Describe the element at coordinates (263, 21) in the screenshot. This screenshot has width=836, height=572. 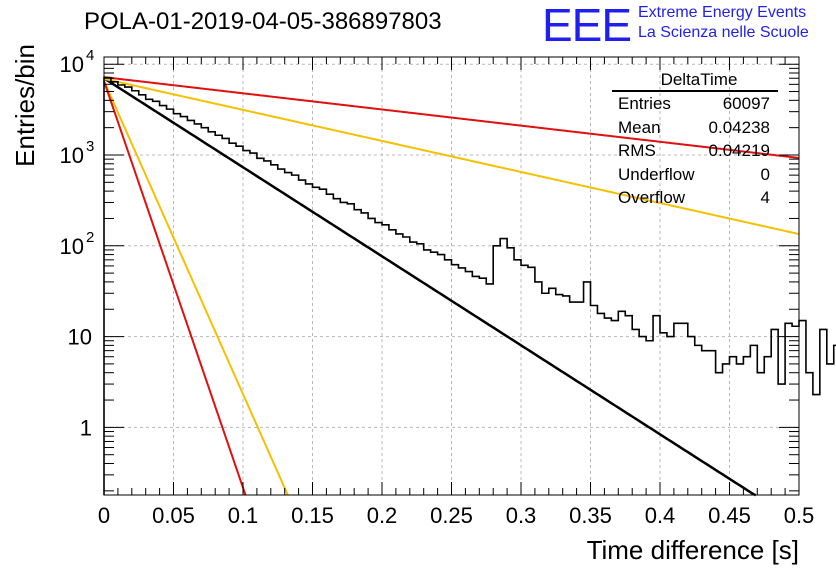
I see `chart-title: POLA-01-2019-04-05-386897803` at that location.